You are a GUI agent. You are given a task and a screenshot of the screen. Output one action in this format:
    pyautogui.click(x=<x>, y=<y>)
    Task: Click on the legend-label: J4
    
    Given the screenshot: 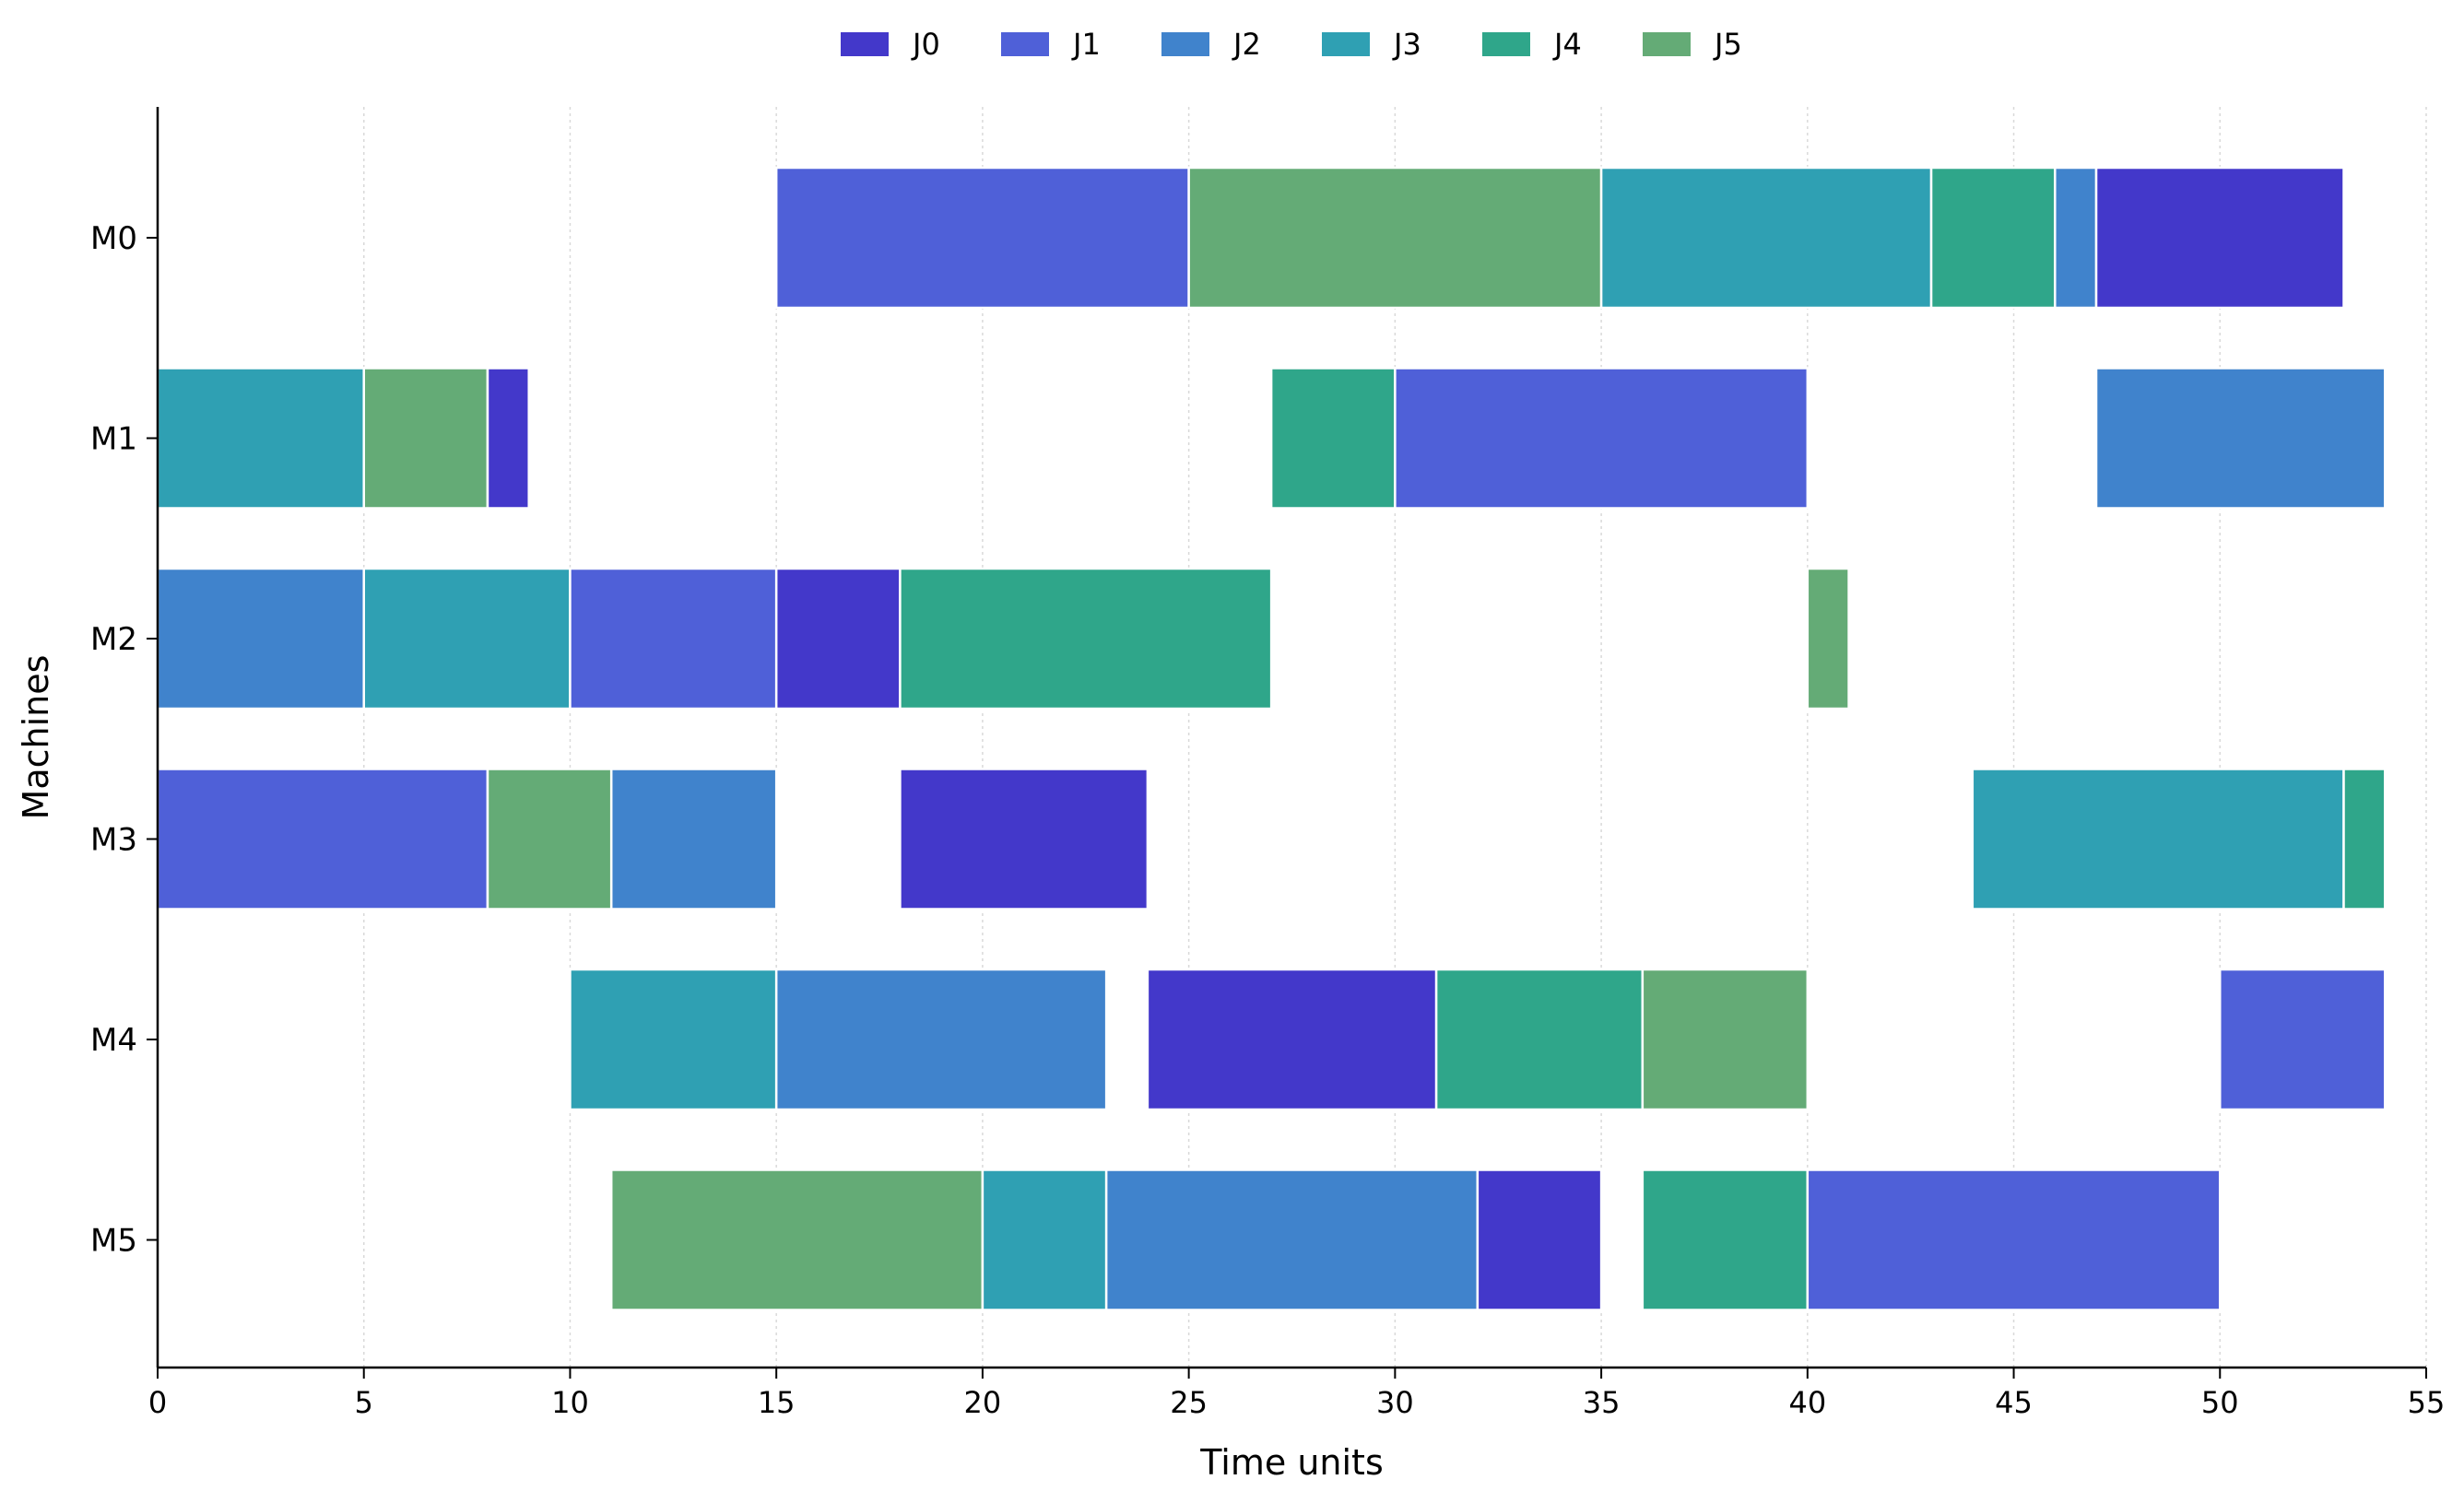 What is the action you would take?
    pyautogui.click(x=1567, y=44)
    